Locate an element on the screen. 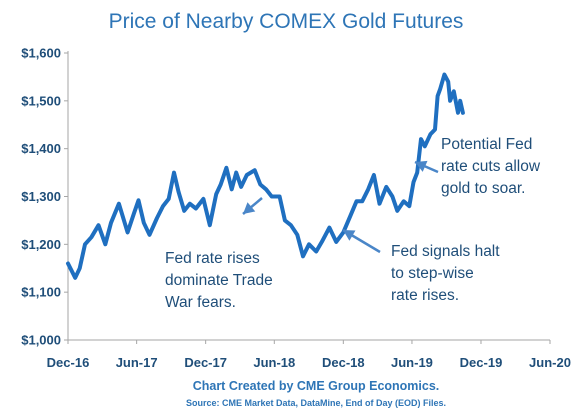  y-tick-label: $1,300 is located at coordinates (41, 196).